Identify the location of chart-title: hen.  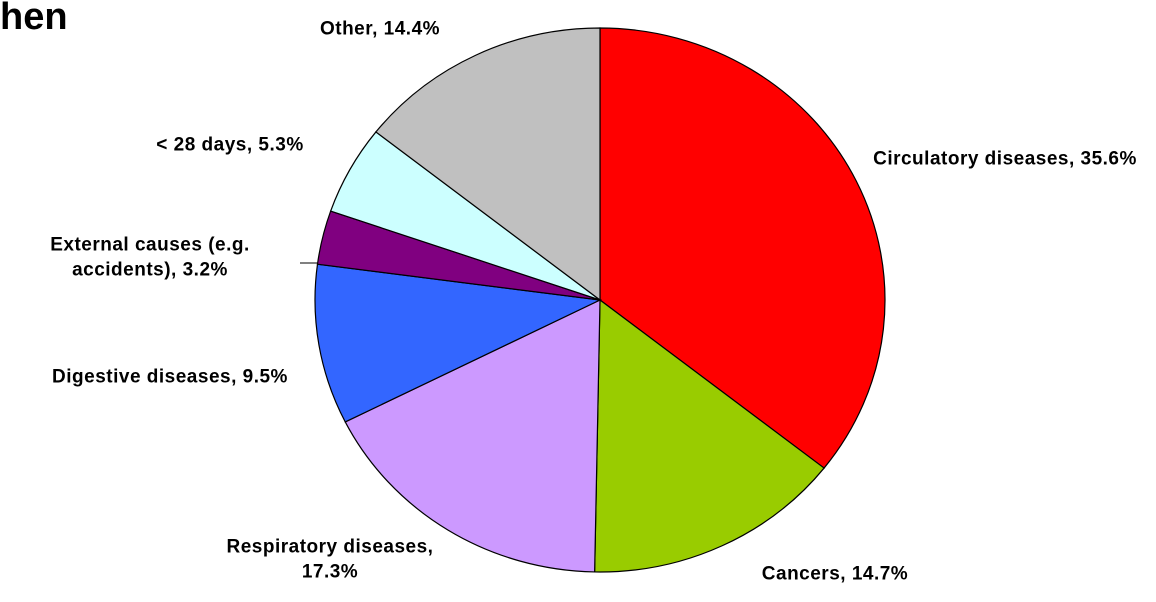
(34, 19).